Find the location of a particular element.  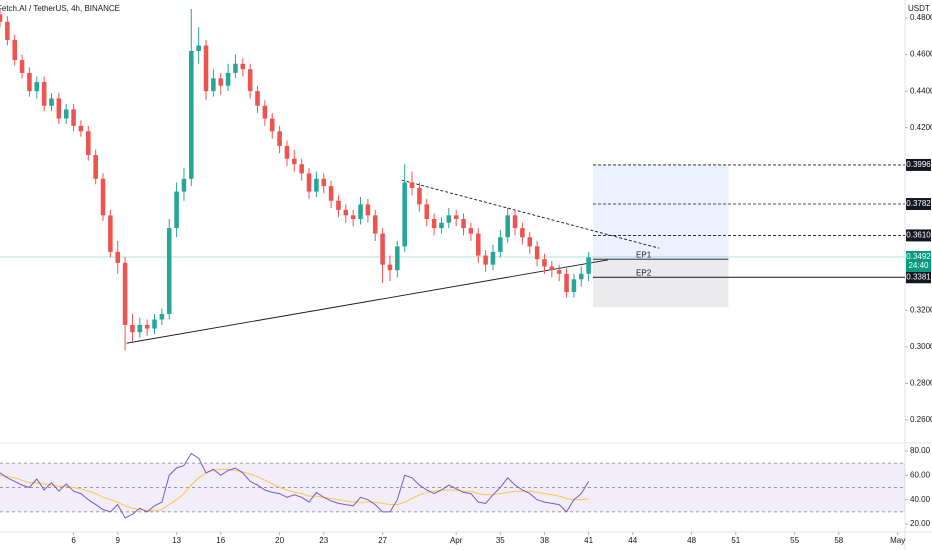

x-tick-label: 44 is located at coordinates (632, 540).